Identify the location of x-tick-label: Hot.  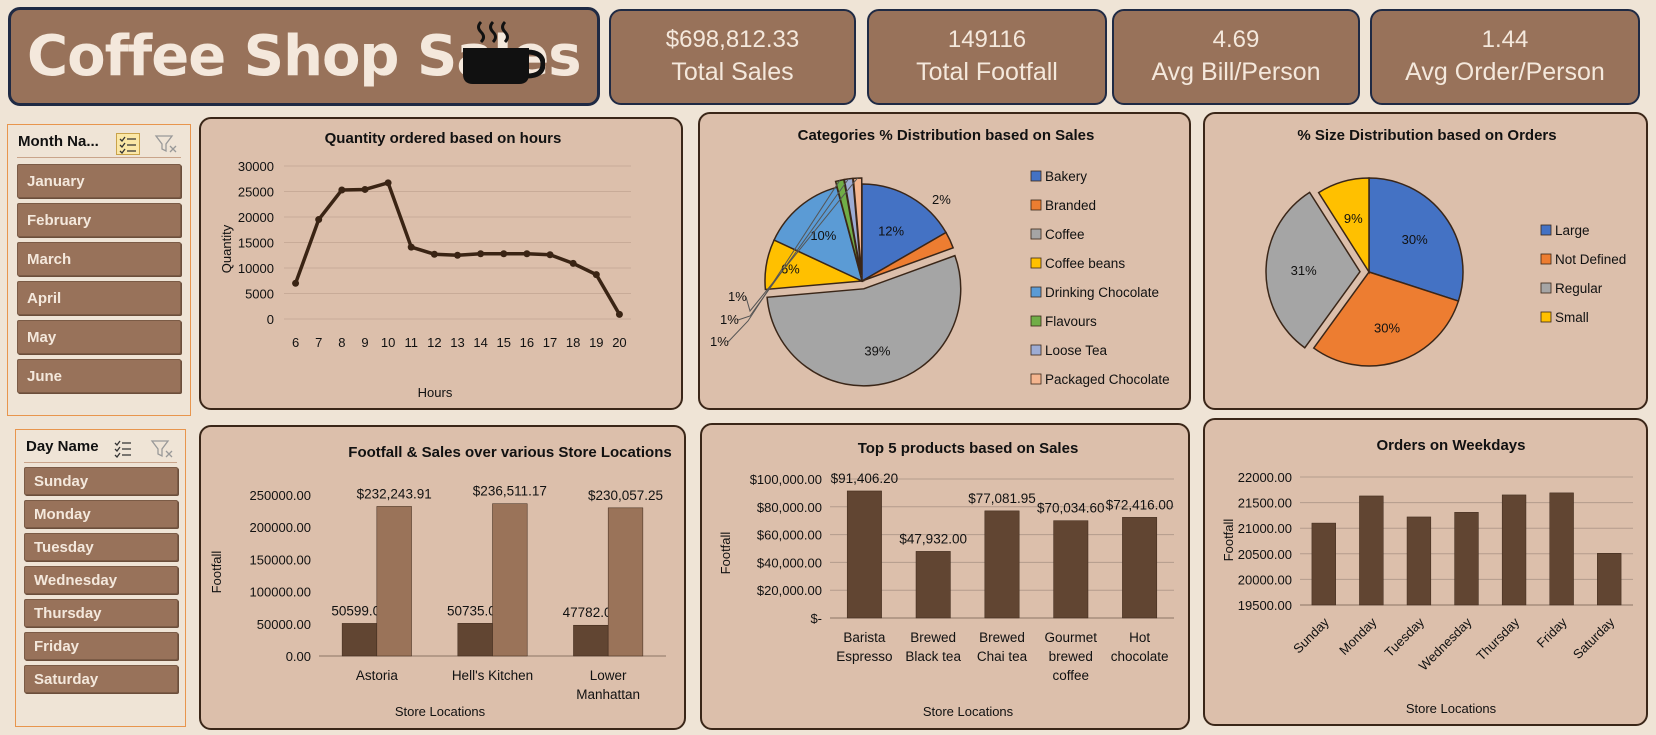
(1139, 637).